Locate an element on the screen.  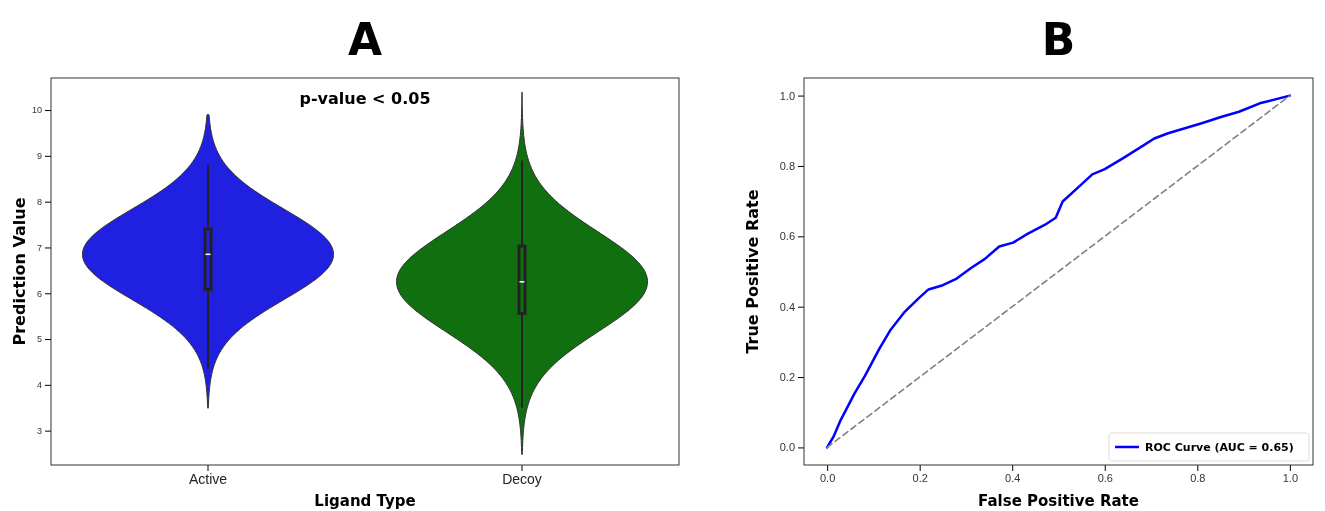
y-tick-label: 8 is located at coordinates (39, 202).